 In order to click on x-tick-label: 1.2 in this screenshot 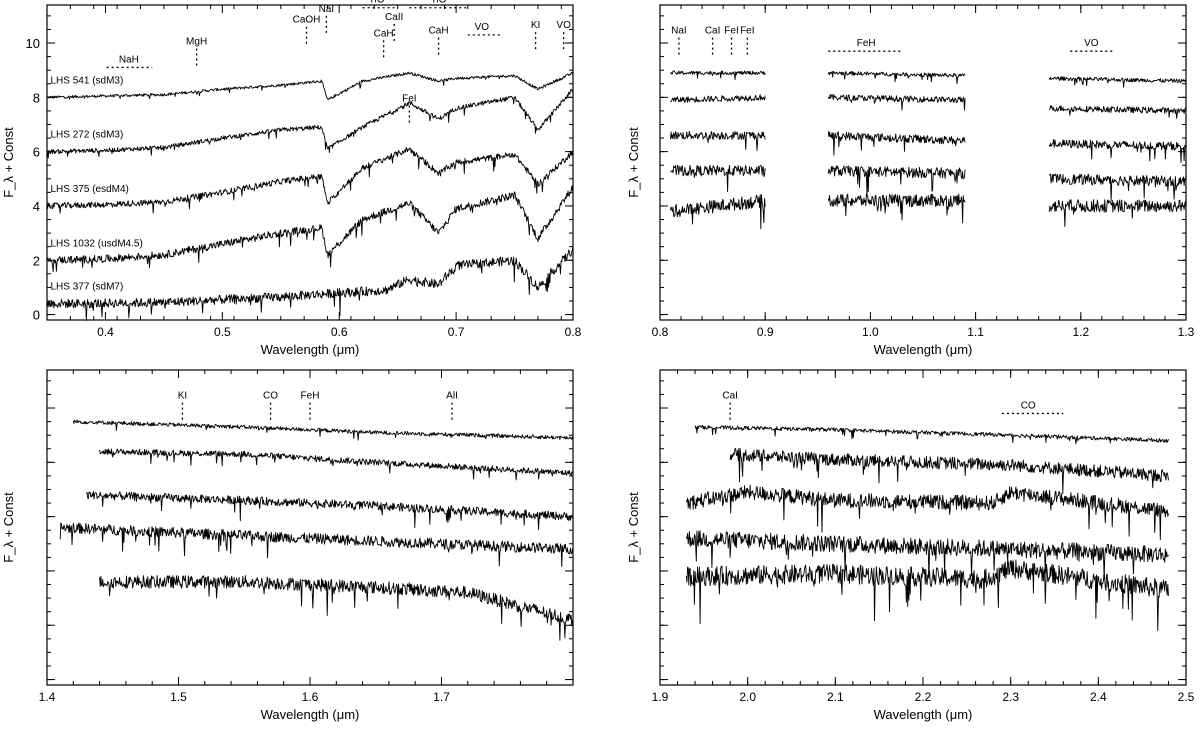, I will do `click(1080, 332)`.